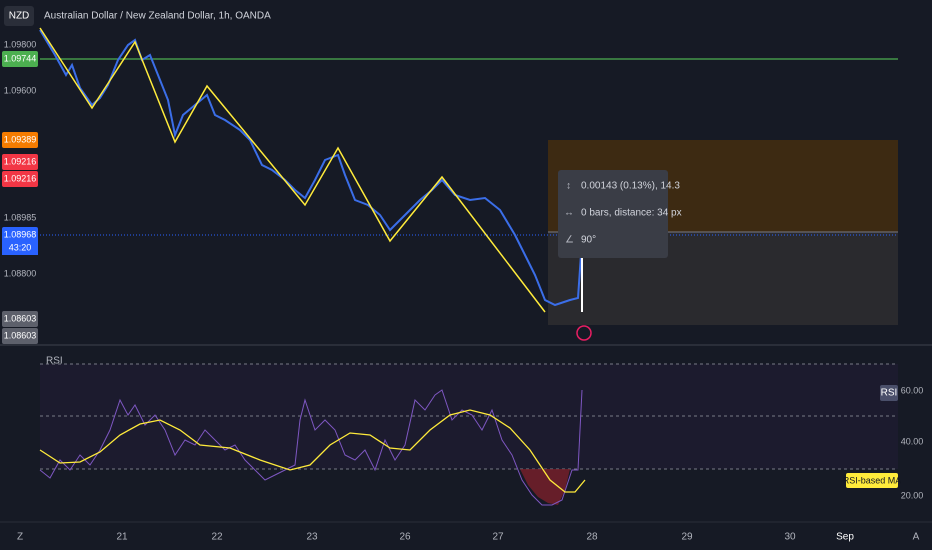 The height and width of the screenshot is (550, 932). I want to click on countdown-box, so click(20, 248).